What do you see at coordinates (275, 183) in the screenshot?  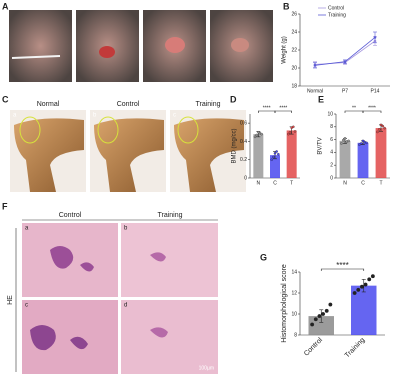 I see `x-tick-label: C` at bounding box center [275, 183].